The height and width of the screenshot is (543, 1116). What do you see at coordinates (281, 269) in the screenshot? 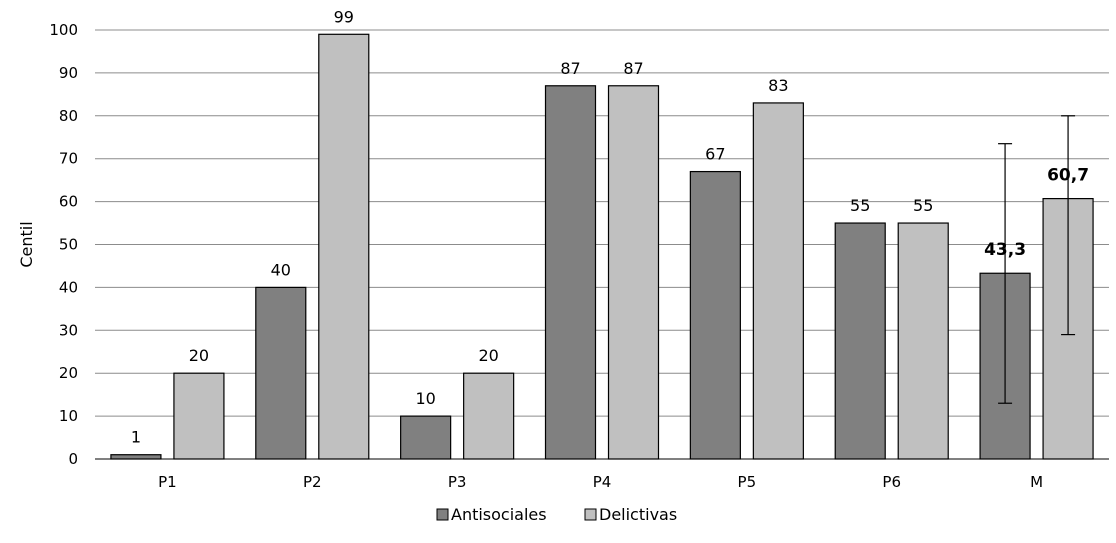
I see `data-label: 40` at bounding box center [281, 269].